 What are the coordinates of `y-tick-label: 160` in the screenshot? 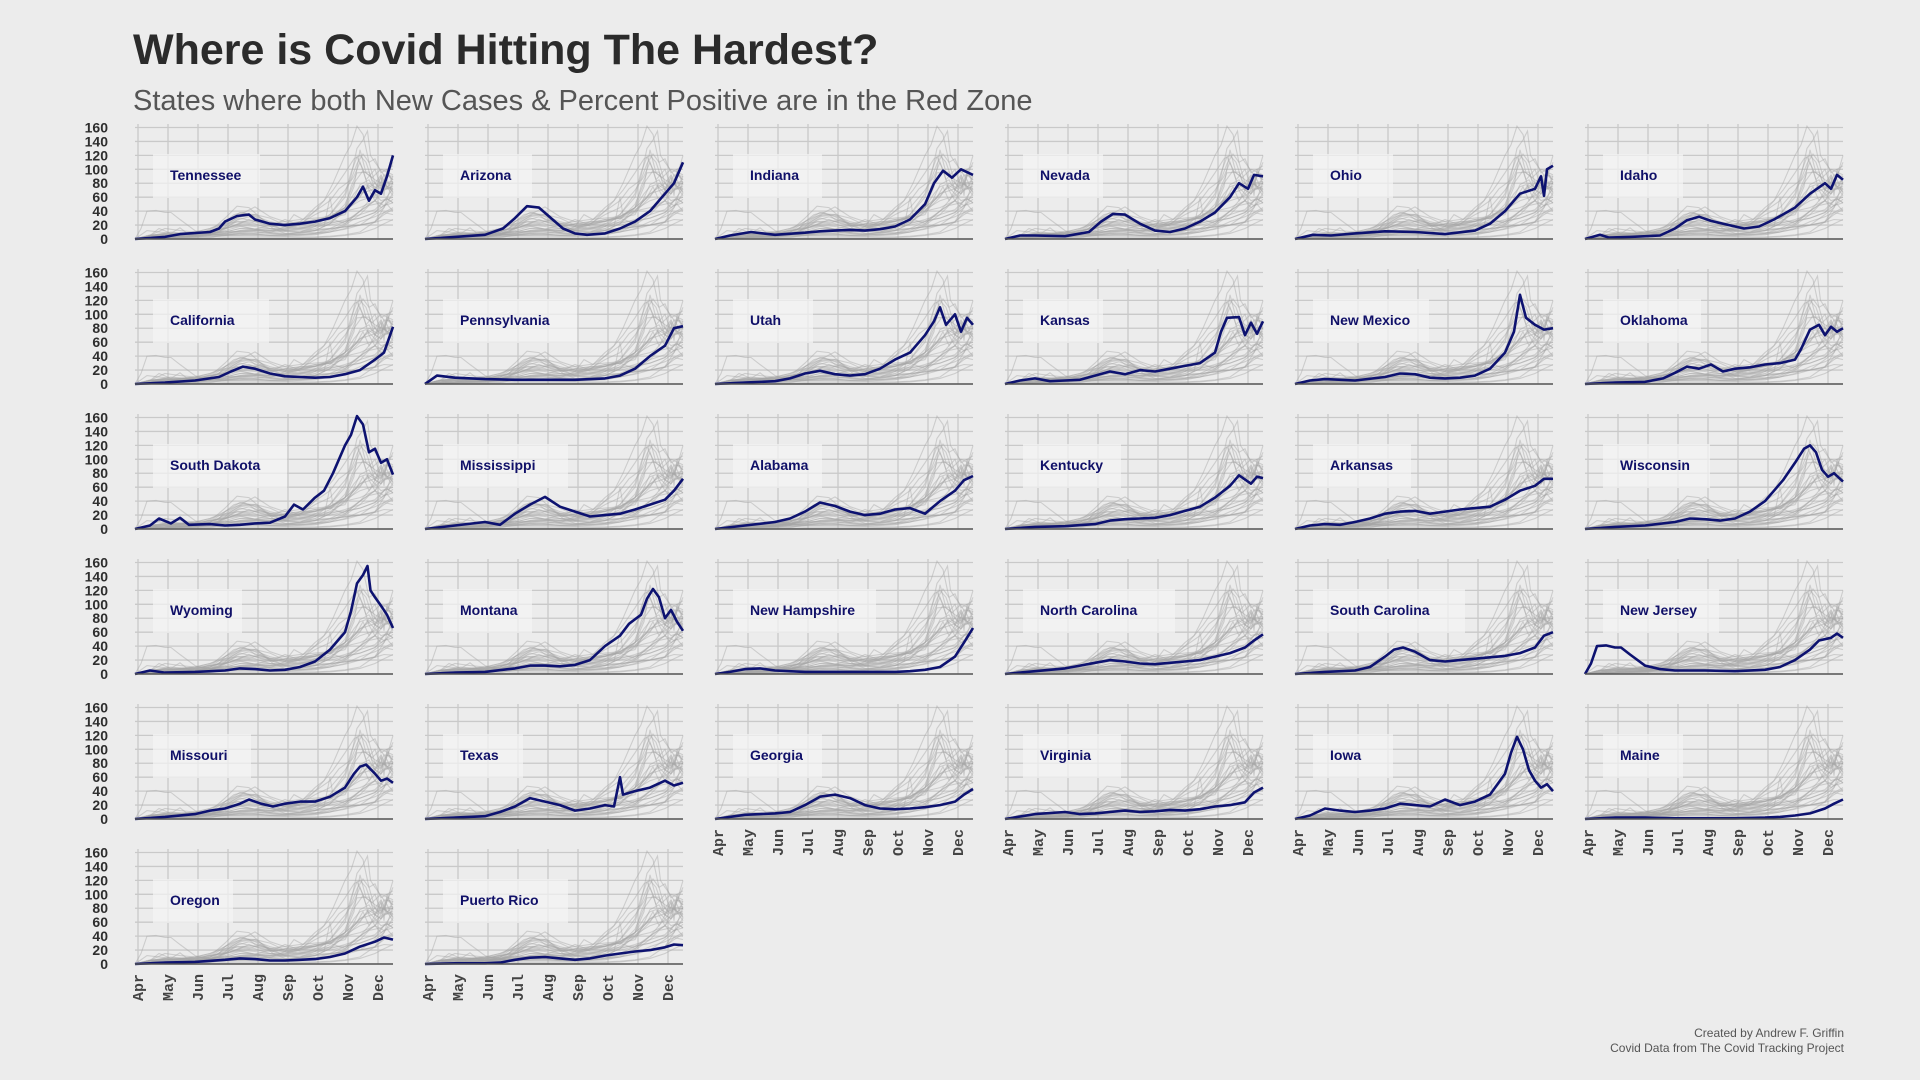 It's located at (97, 417).